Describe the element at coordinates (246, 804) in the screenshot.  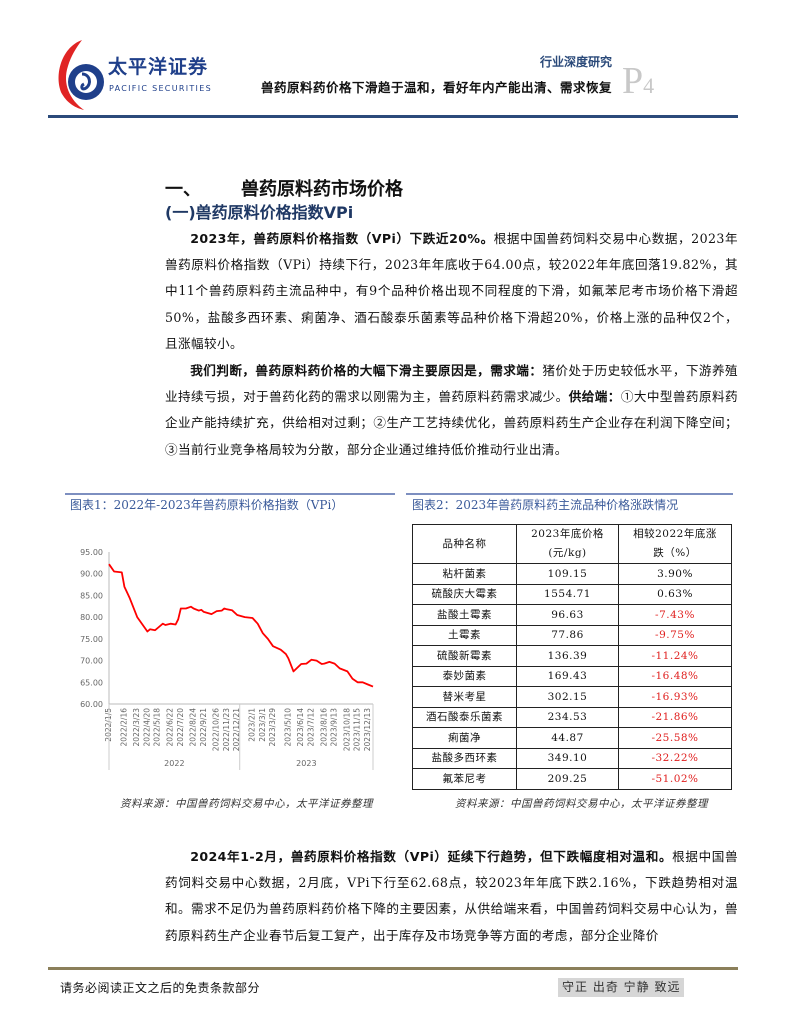
I see `figure1-source: 资料来源：中国兽药饲料交易中心，太平洋证券整理` at that location.